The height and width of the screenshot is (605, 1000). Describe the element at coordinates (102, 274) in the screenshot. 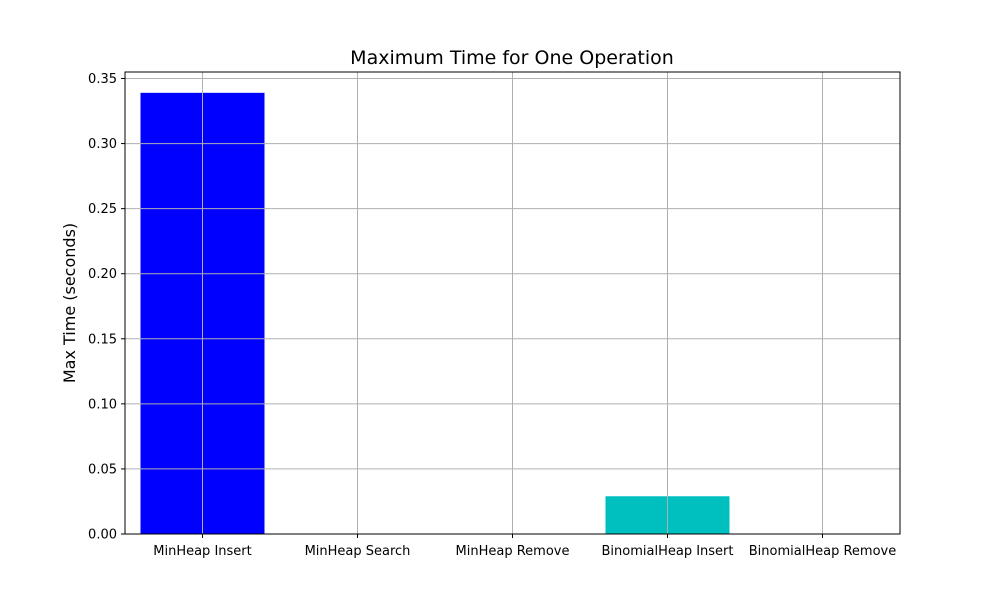

I see `y-tick-label: 0.20` at that location.